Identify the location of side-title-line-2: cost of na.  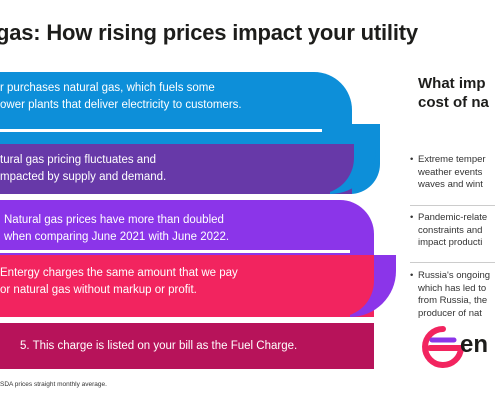
(453, 102).